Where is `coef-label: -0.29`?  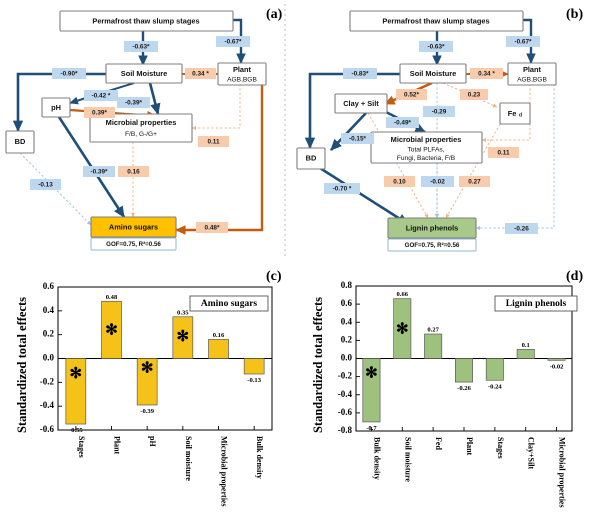
coef-label: -0.29 is located at coordinates (439, 112).